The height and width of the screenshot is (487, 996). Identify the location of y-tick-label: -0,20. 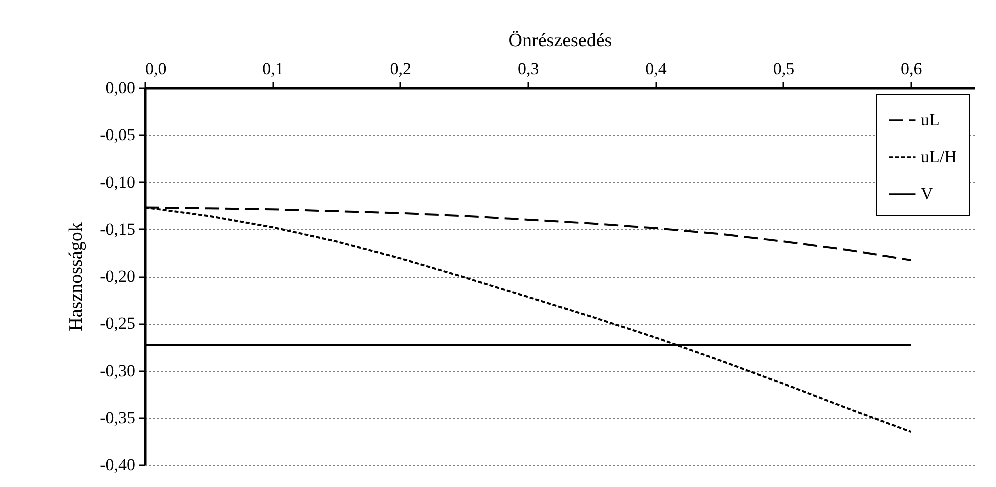
(118, 276).